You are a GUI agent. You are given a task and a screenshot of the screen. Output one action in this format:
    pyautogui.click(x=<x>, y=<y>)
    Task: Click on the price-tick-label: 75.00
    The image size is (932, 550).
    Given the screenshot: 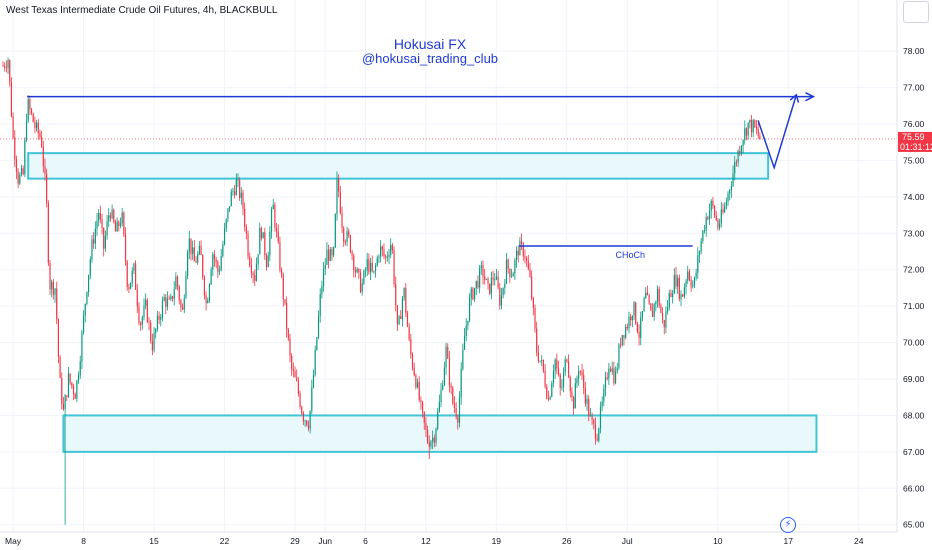 What is the action you would take?
    pyautogui.click(x=914, y=160)
    